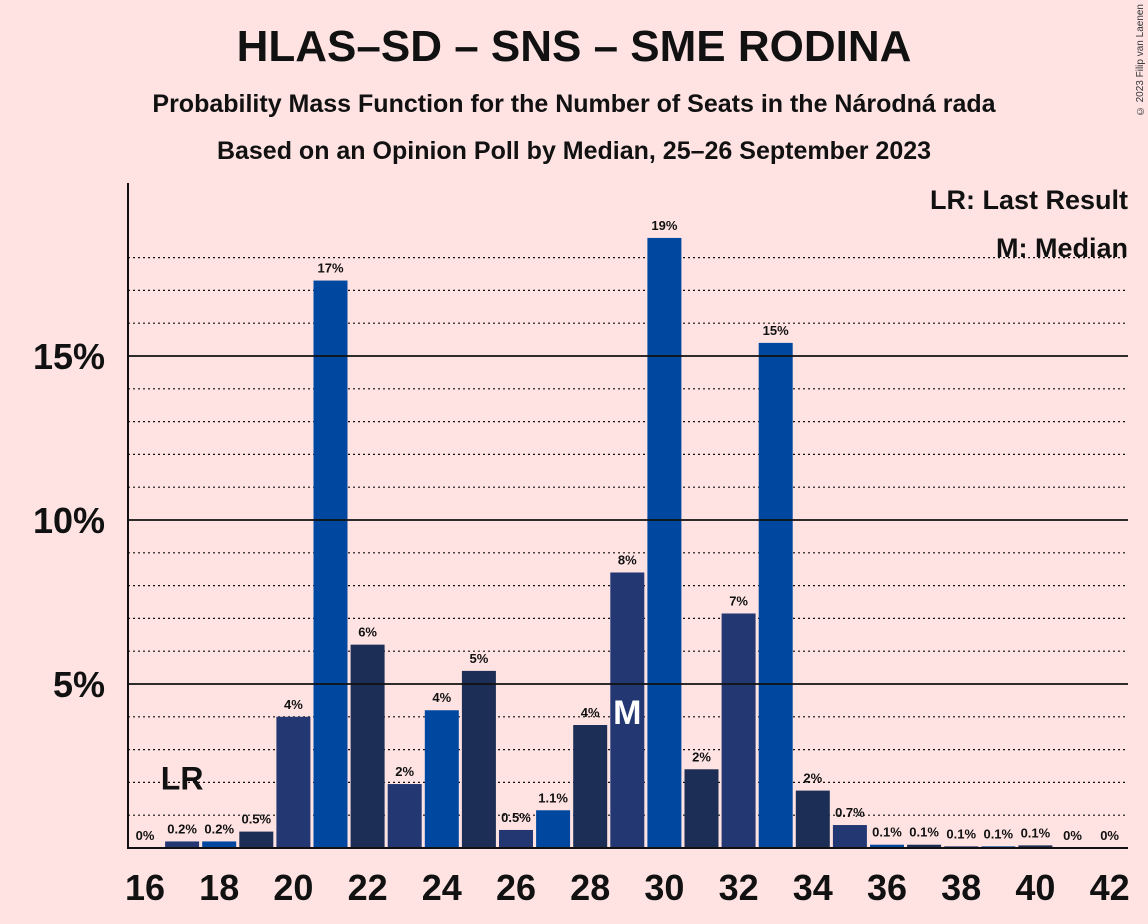 This screenshot has width=1148, height=924. What do you see at coordinates (627, 713) in the screenshot?
I see `median-marker: M` at bounding box center [627, 713].